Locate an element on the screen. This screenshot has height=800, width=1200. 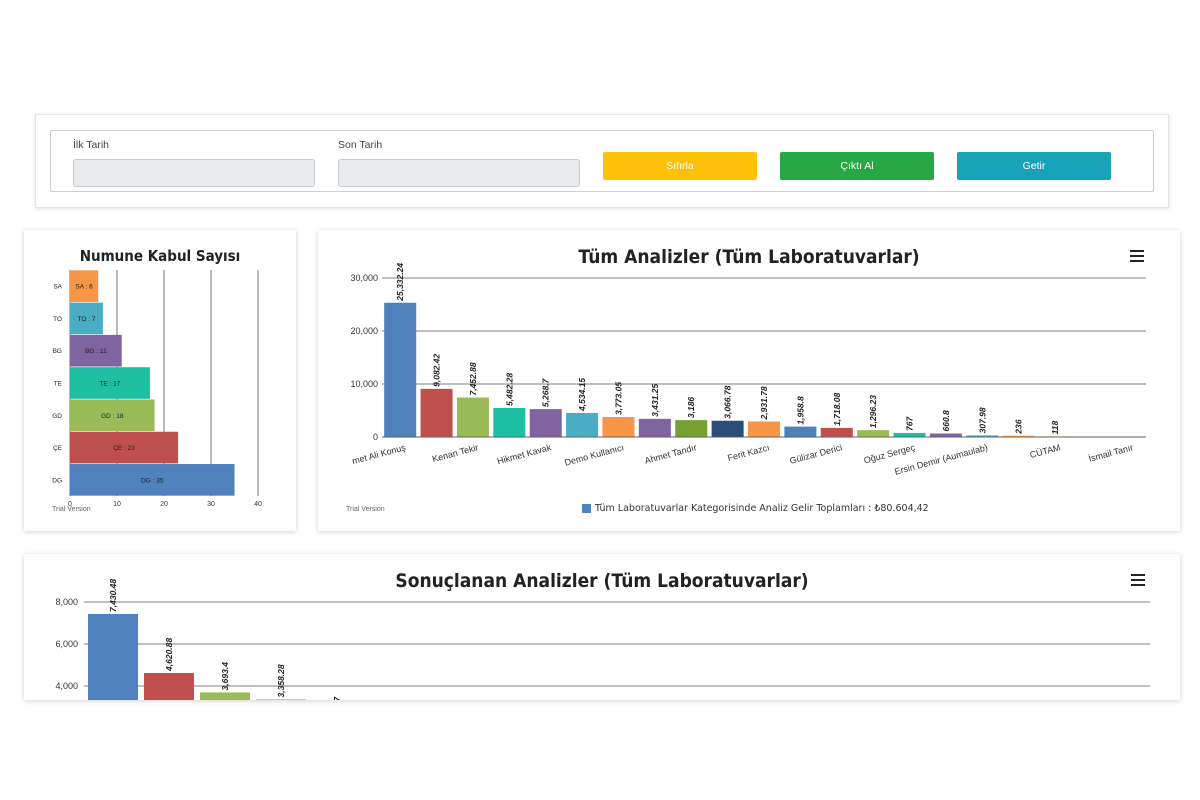
bar-data-label: 767 is located at coordinates (910, 422).